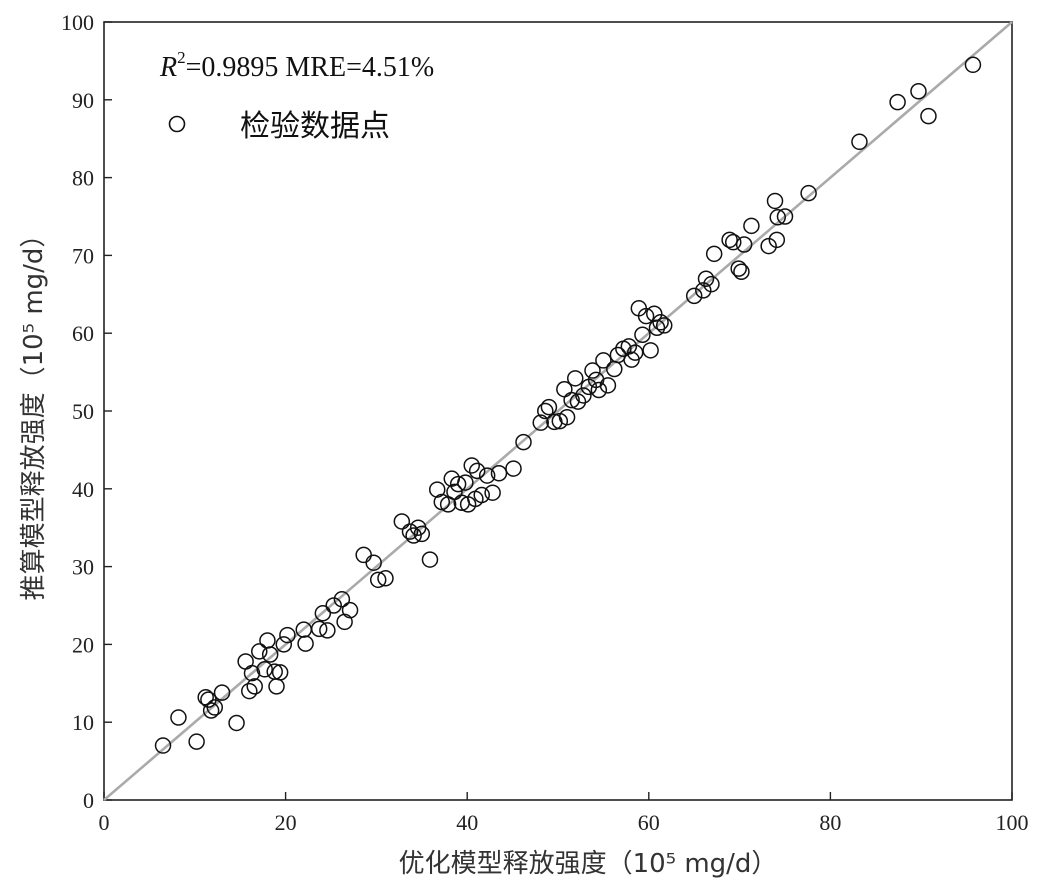  Describe the element at coordinates (77, 22) in the screenshot. I see `y-tick-label: 100` at that location.